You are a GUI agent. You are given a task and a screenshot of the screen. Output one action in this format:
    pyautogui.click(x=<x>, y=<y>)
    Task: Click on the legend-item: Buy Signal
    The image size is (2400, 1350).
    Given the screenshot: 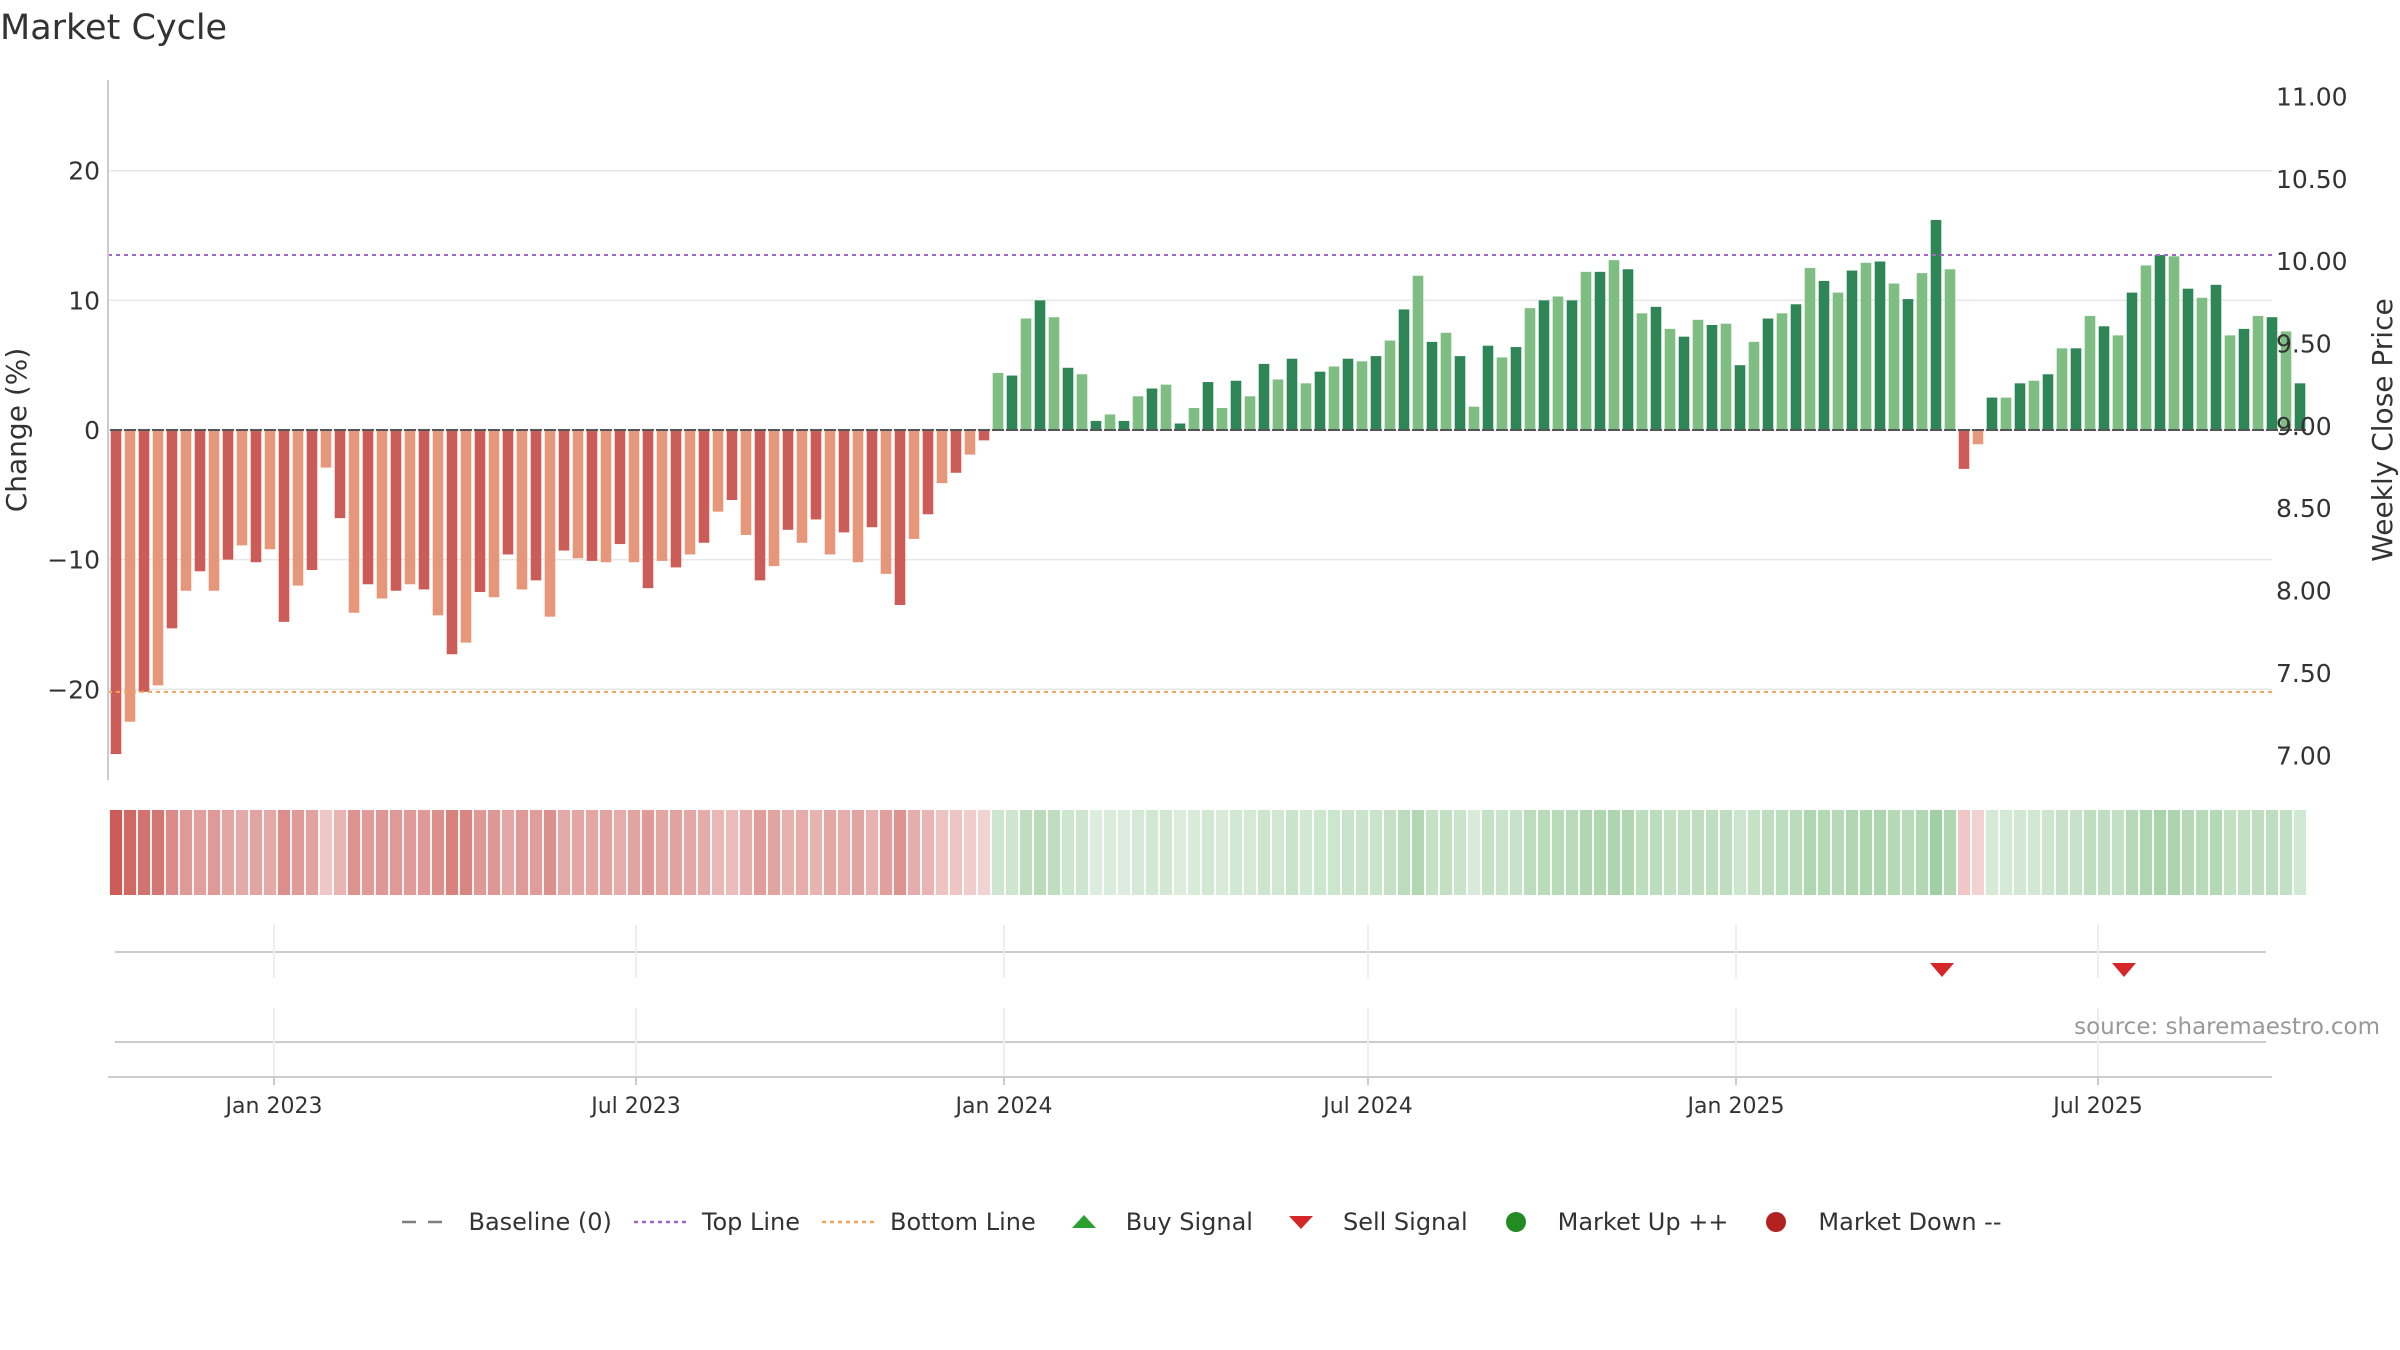 What is the action you would take?
    pyautogui.click(x=1154, y=1222)
    